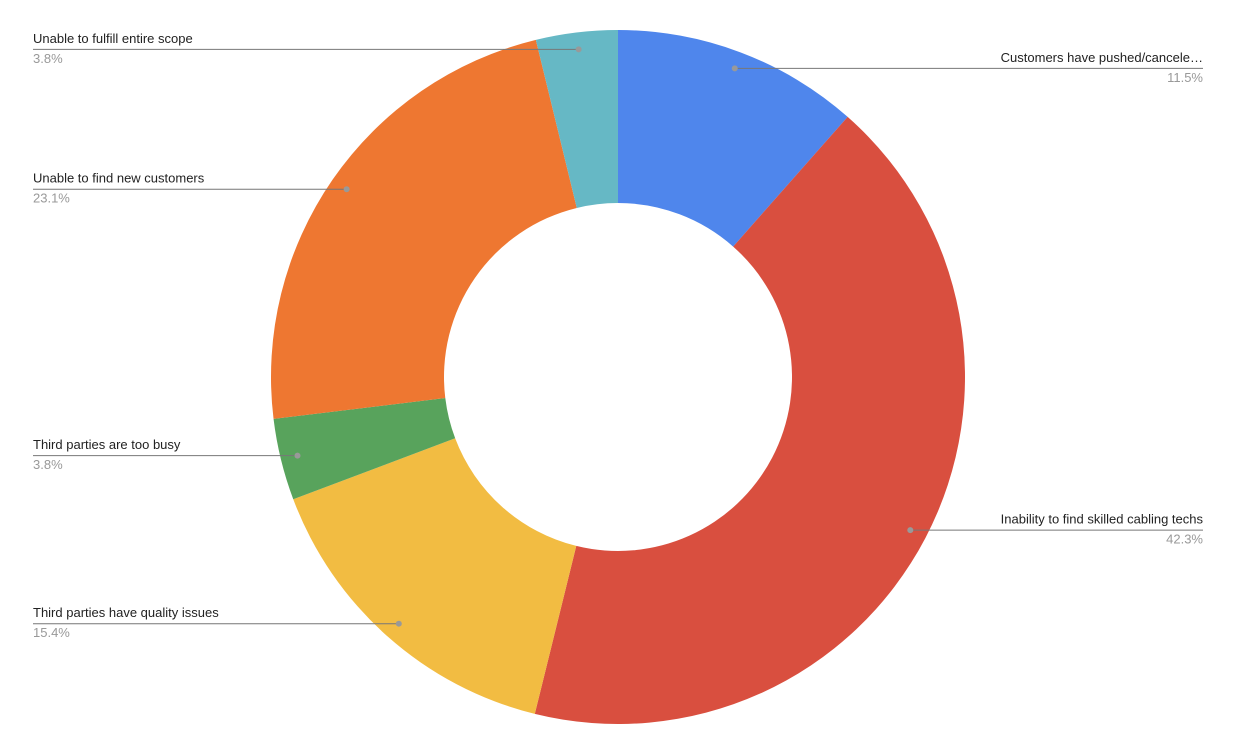 The image size is (1234, 750). Describe the element at coordinates (1184, 539) in the screenshot. I see `slice-value-label: 42.3%` at that location.